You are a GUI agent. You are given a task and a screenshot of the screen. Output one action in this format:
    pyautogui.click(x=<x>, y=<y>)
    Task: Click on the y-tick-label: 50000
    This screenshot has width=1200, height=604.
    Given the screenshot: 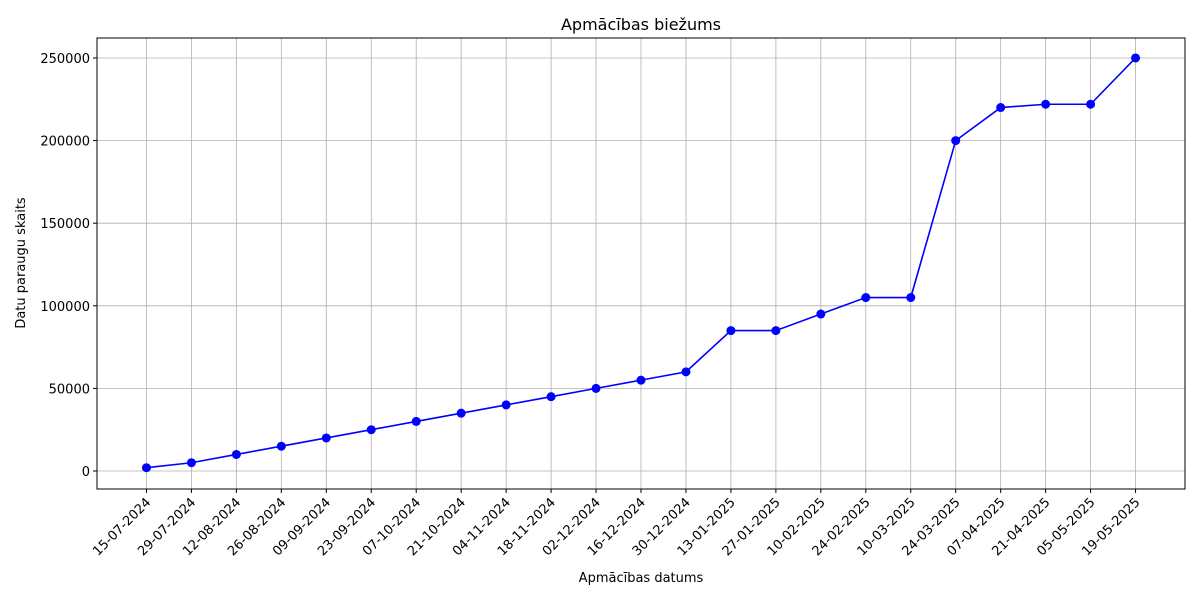 What is the action you would take?
    pyautogui.click(x=69, y=389)
    